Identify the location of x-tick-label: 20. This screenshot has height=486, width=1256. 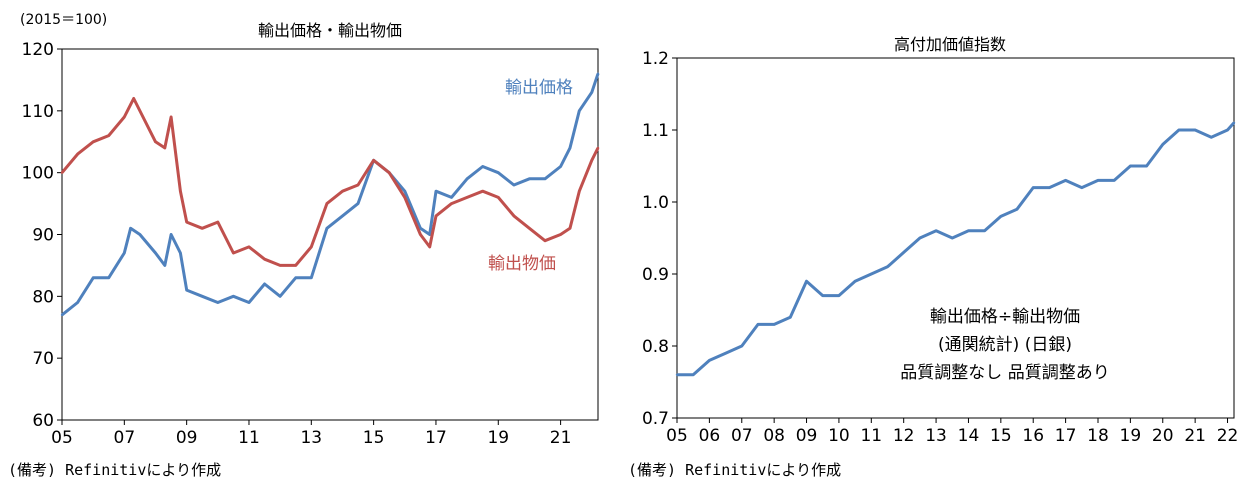
(1163, 436).